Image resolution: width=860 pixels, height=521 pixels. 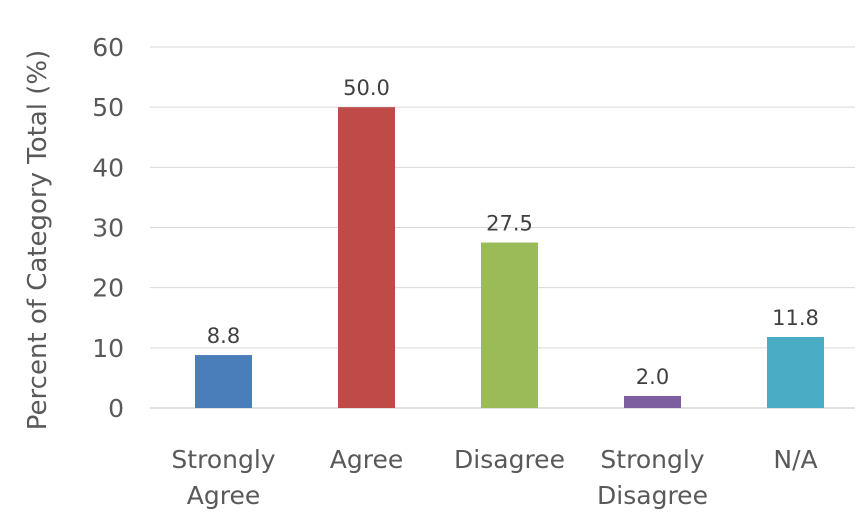 I want to click on y-tick-label: 0, so click(x=116, y=408).